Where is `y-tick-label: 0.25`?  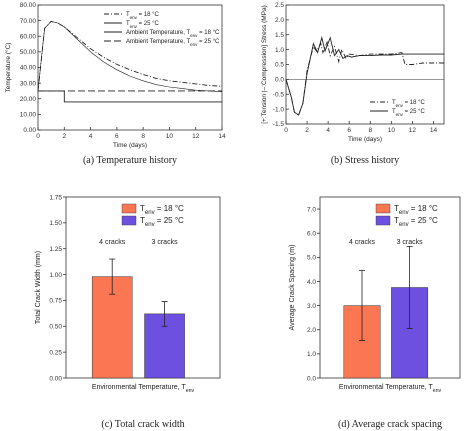 y-tick-label: 0.25 is located at coordinates (55, 352).